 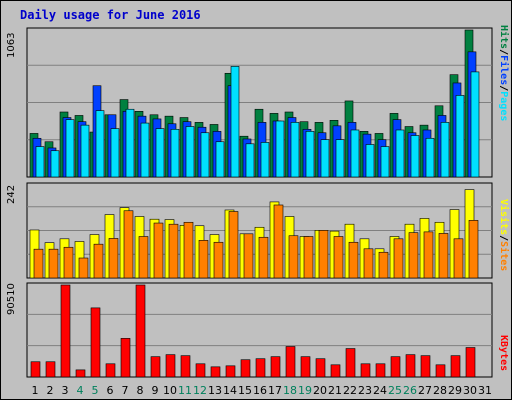 I want to click on x-tick-label-day-7: 7, so click(x=125, y=390).